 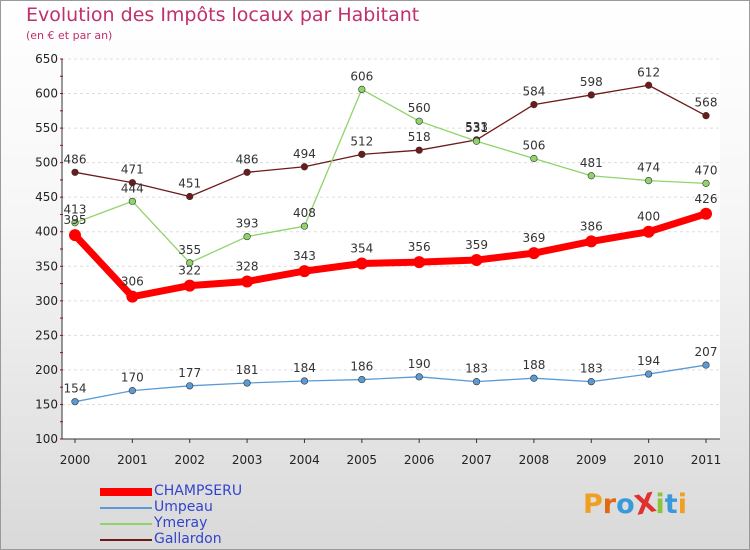 I want to click on x-tick-label: 2008, so click(x=534, y=460).